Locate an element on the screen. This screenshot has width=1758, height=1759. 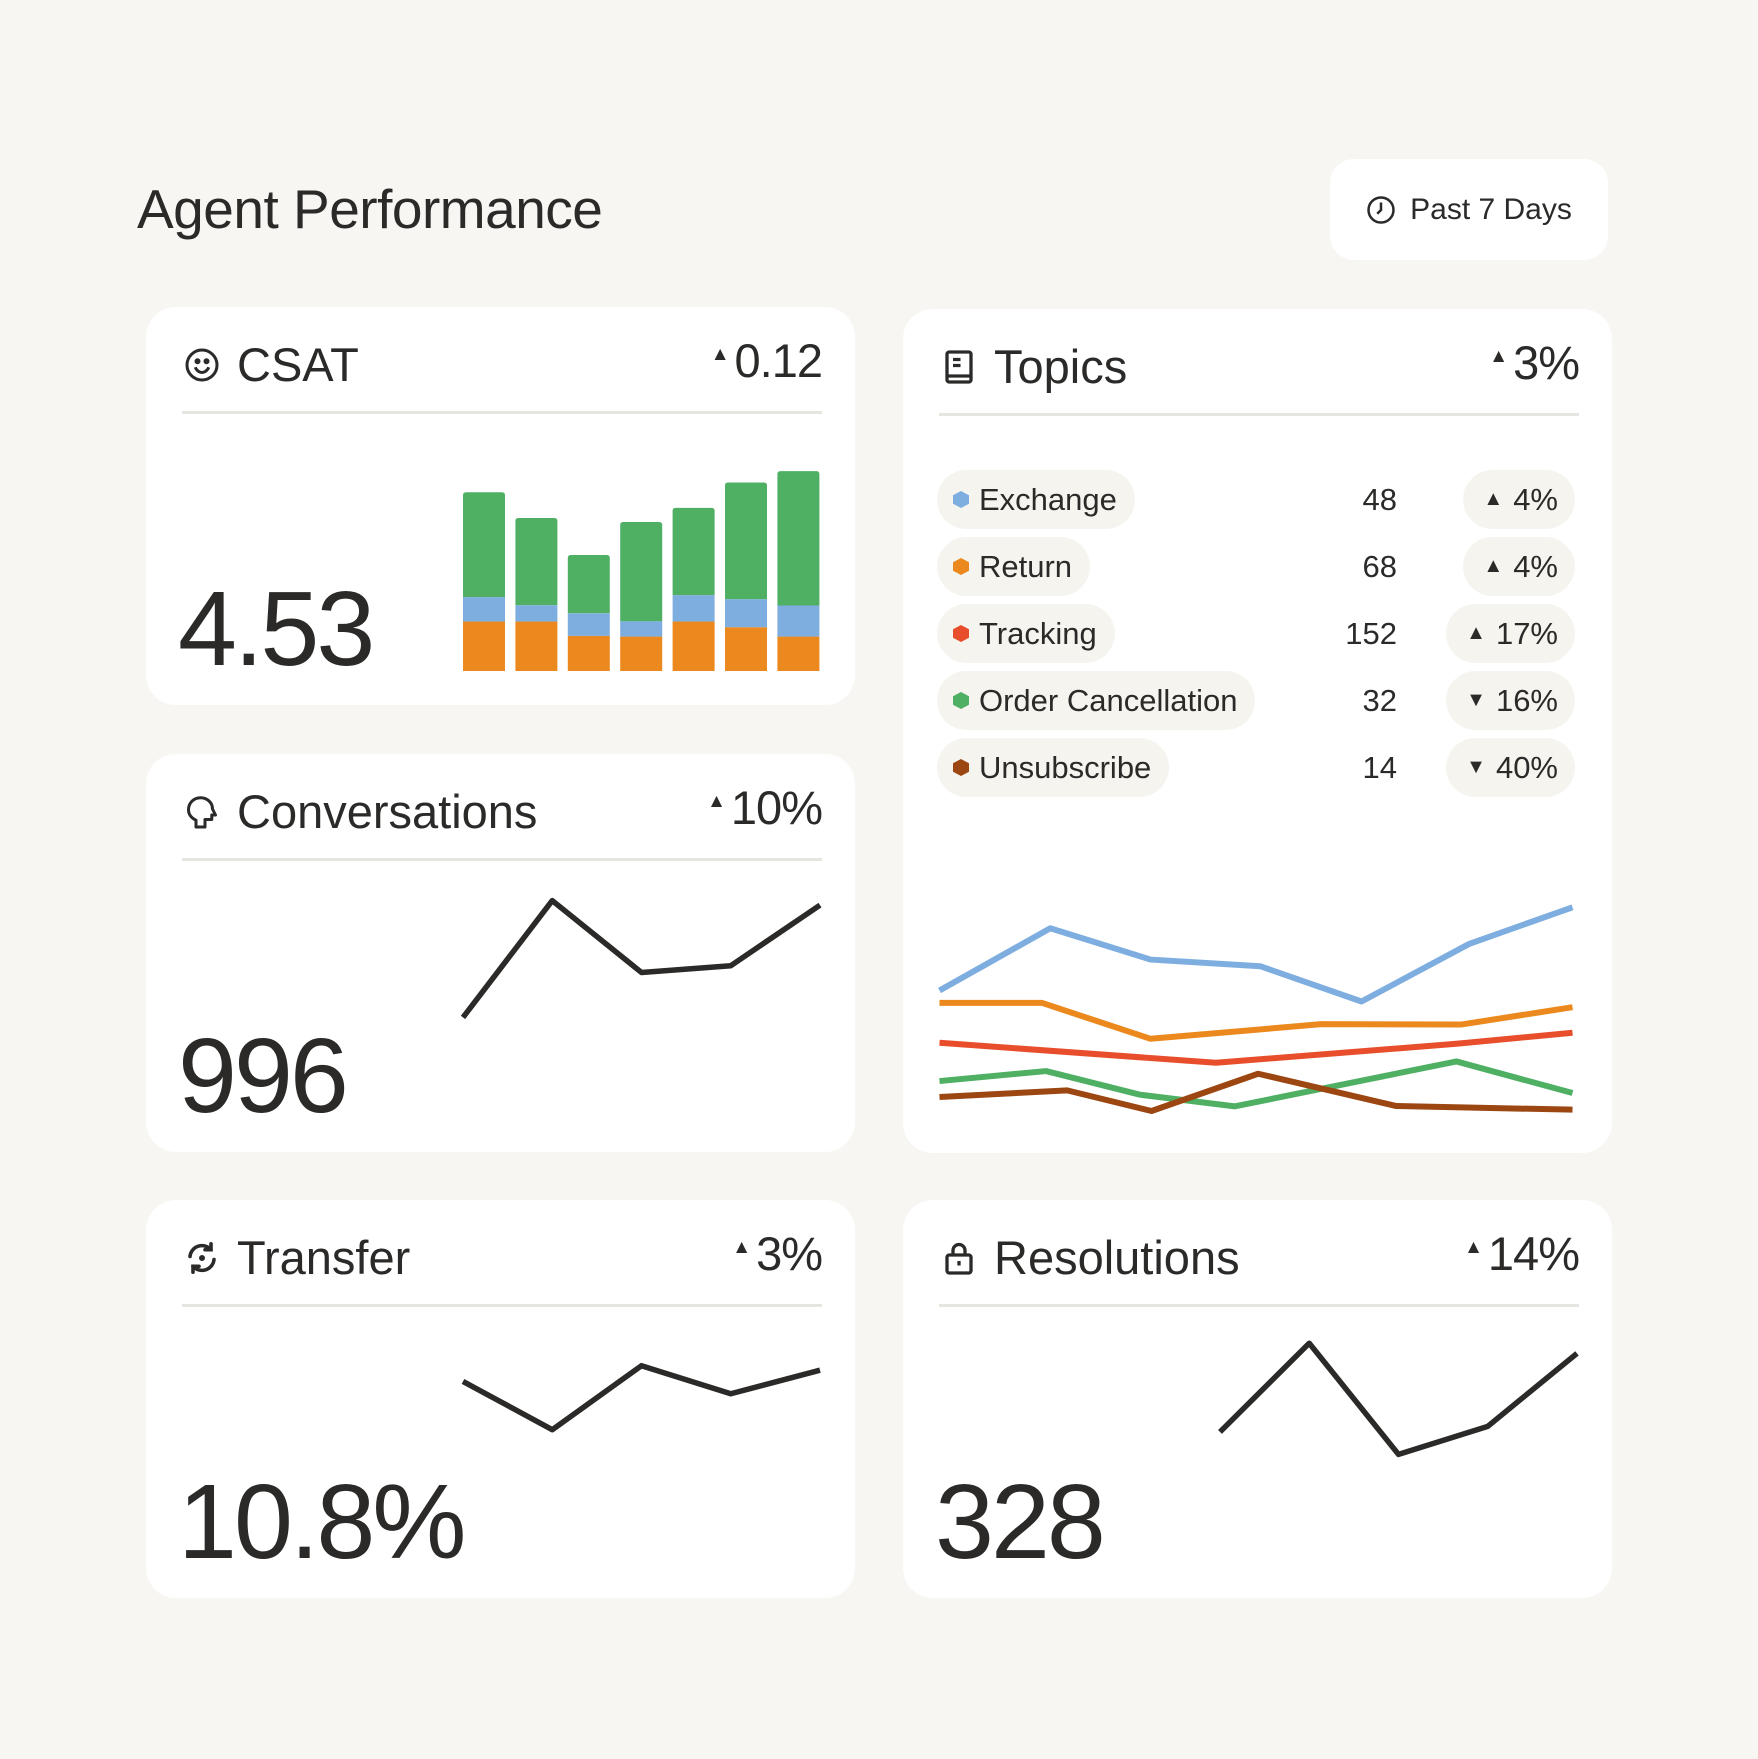
topic-label-pill: Exchange is located at coordinates (1036, 499).